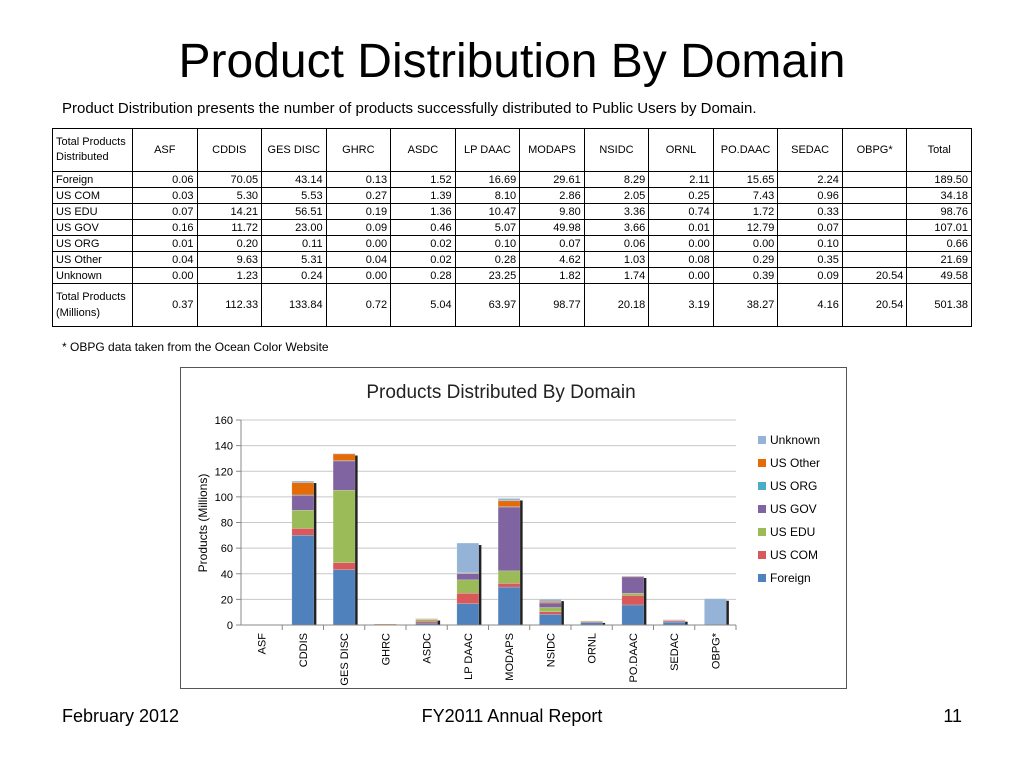 Image resolution: width=1024 pixels, height=768 pixels. What do you see at coordinates (229, 243) in the screenshot?
I see `table-cell: 0.20` at bounding box center [229, 243].